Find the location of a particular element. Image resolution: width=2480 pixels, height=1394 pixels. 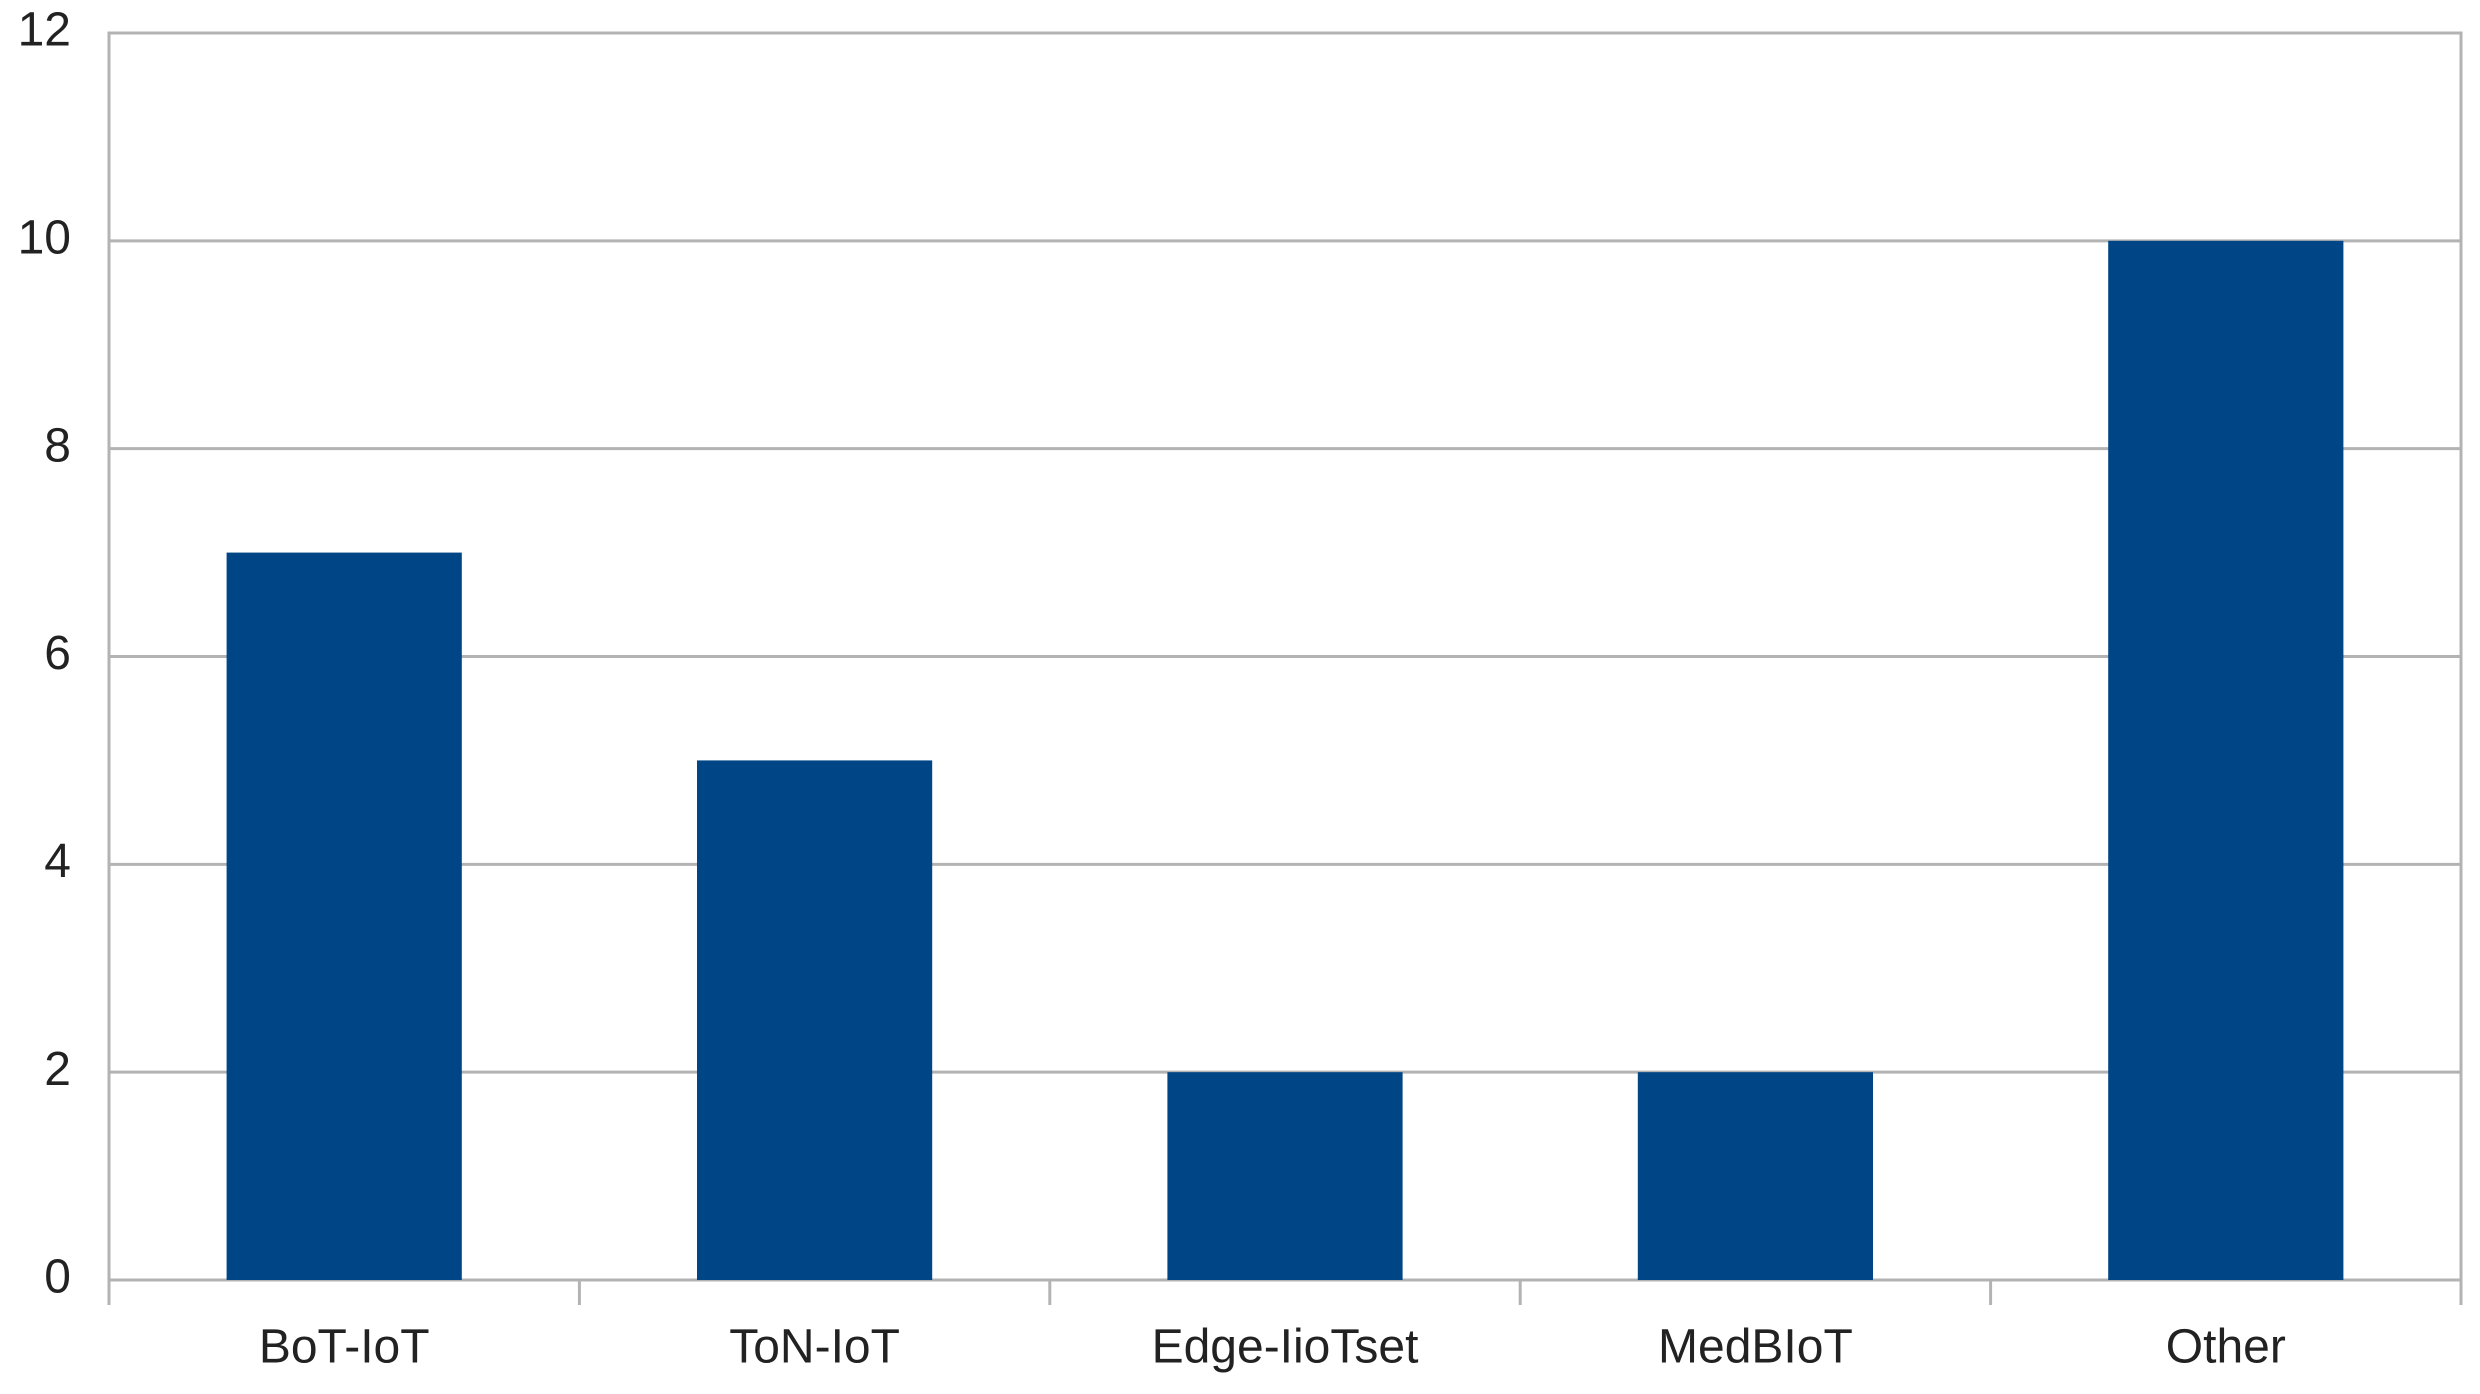

x-tick-label: Edge-IioTset is located at coordinates (1285, 1347).